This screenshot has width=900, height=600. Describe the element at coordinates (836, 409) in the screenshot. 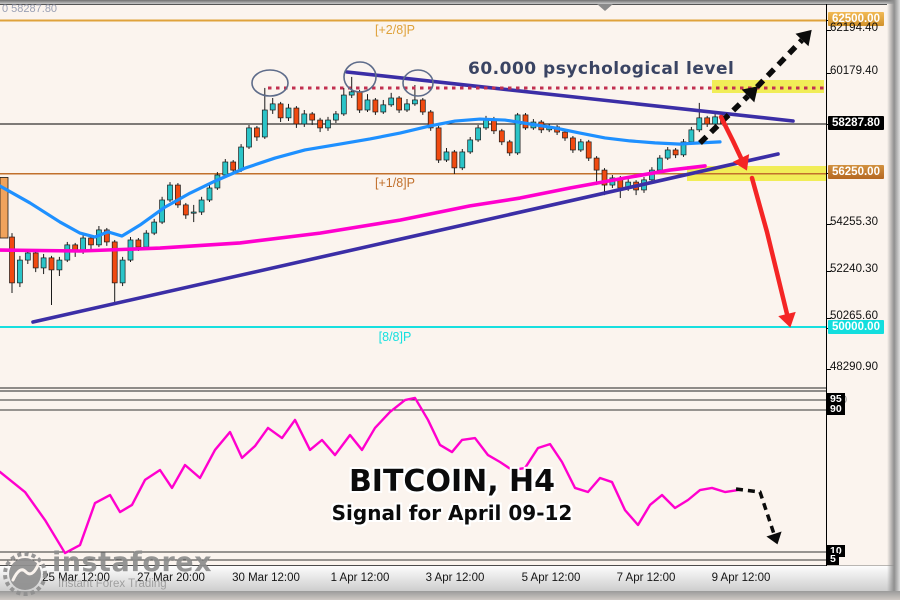

I see `oscillator-level-badge: 90` at that location.